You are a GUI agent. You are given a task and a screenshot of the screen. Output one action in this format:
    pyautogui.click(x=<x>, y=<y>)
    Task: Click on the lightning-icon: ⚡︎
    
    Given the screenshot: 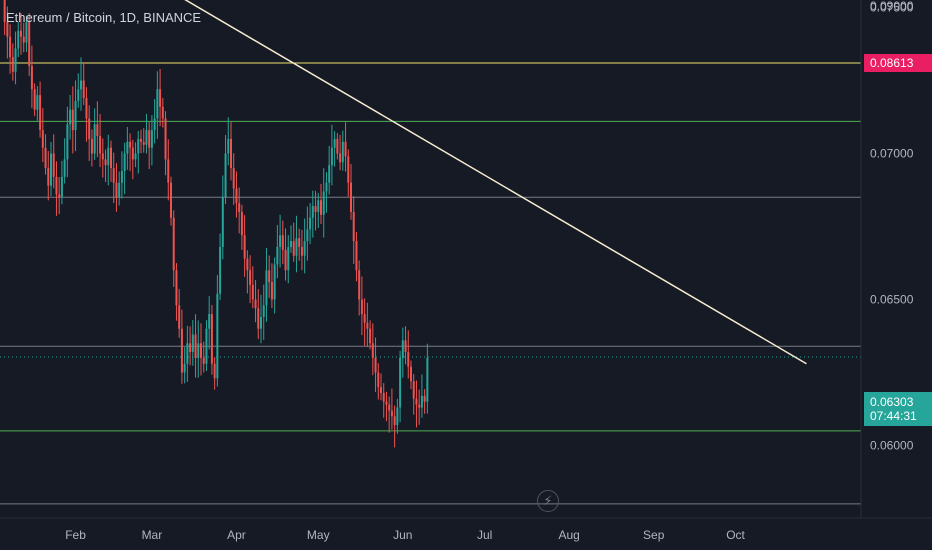 What is the action you would take?
    pyautogui.click(x=548, y=501)
    